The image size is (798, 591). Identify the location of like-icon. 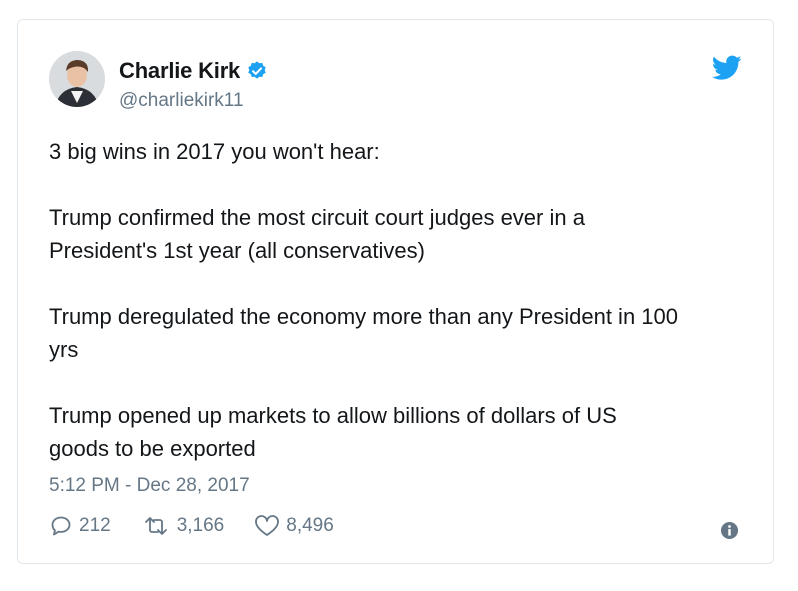
(267, 525).